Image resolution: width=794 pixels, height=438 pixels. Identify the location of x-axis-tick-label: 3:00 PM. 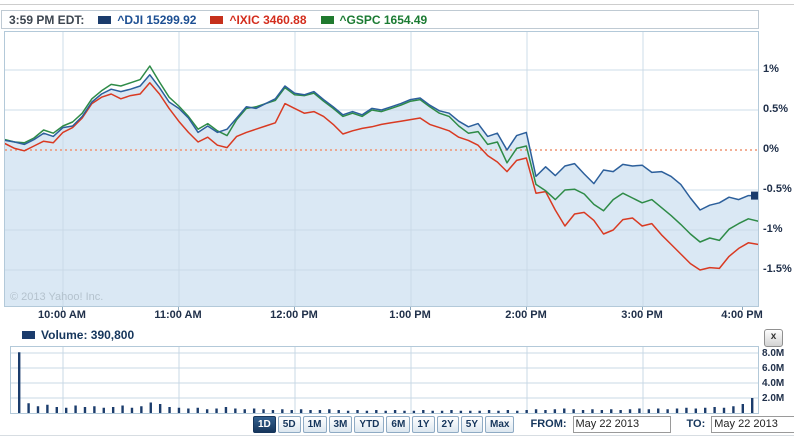
(642, 315).